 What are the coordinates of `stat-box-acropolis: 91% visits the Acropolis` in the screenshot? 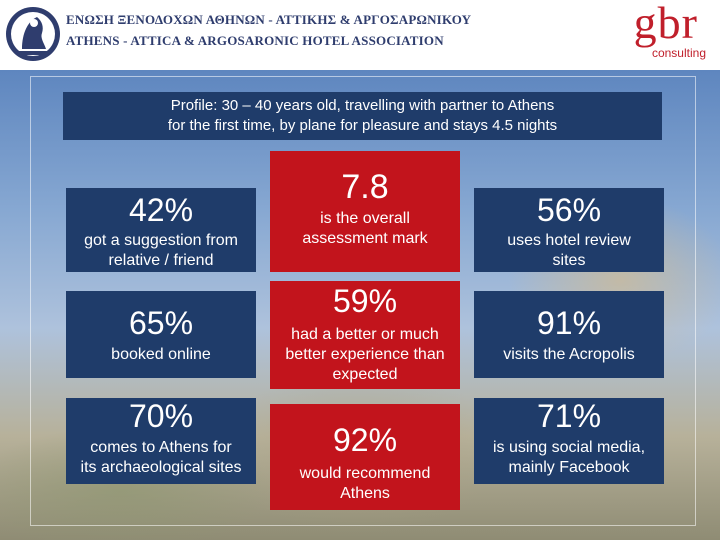 It's located at (569, 334).